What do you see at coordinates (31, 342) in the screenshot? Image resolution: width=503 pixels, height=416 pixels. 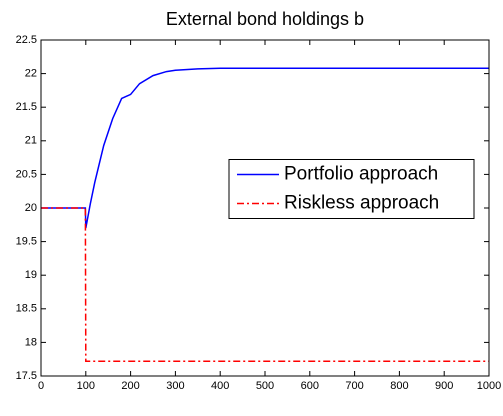 I see `y-tick-label: 18` at bounding box center [31, 342].